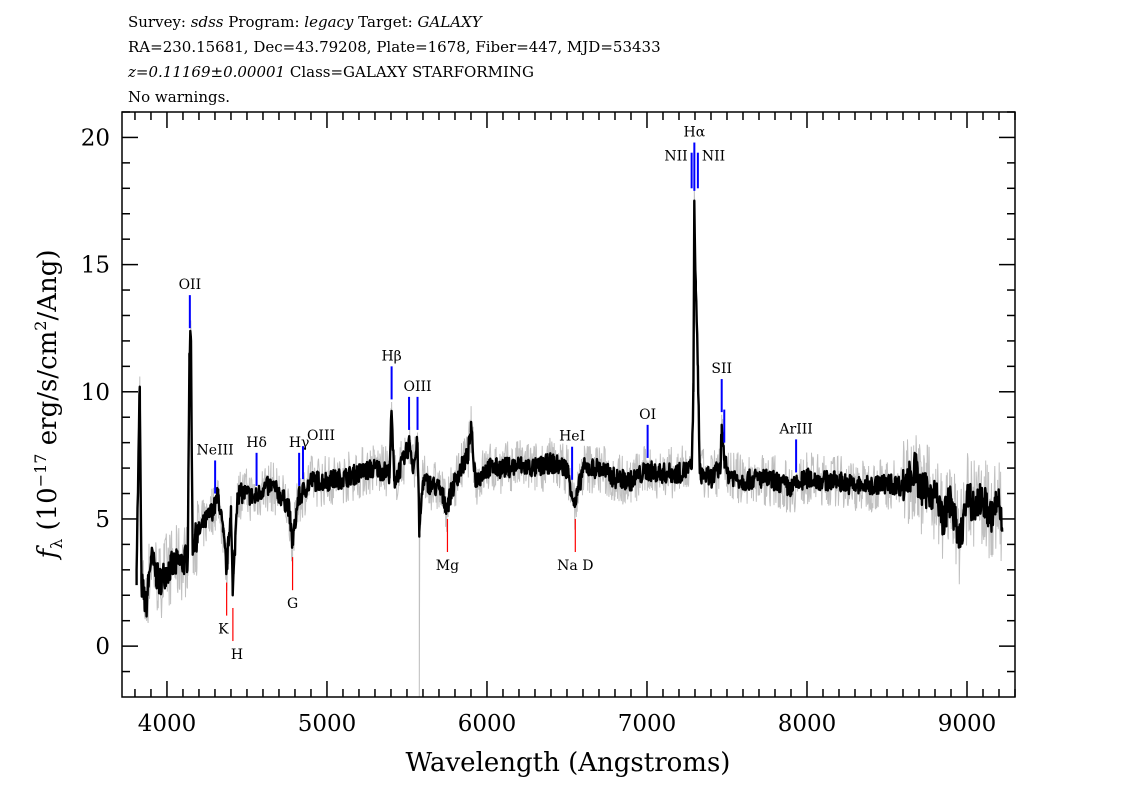 The height and width of the screenshot is (810, 1134). What do you see at coordinates (95, 393) in the screenshot?
I see `y-tick-label: 10` at bounding box center [95, 393].